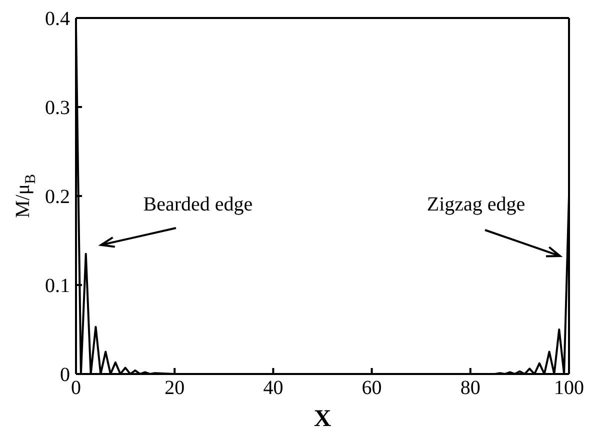  Describe the element at coordinates (57, 197) in the screenshot. I see `y-tick-label: 0.2` at that location.